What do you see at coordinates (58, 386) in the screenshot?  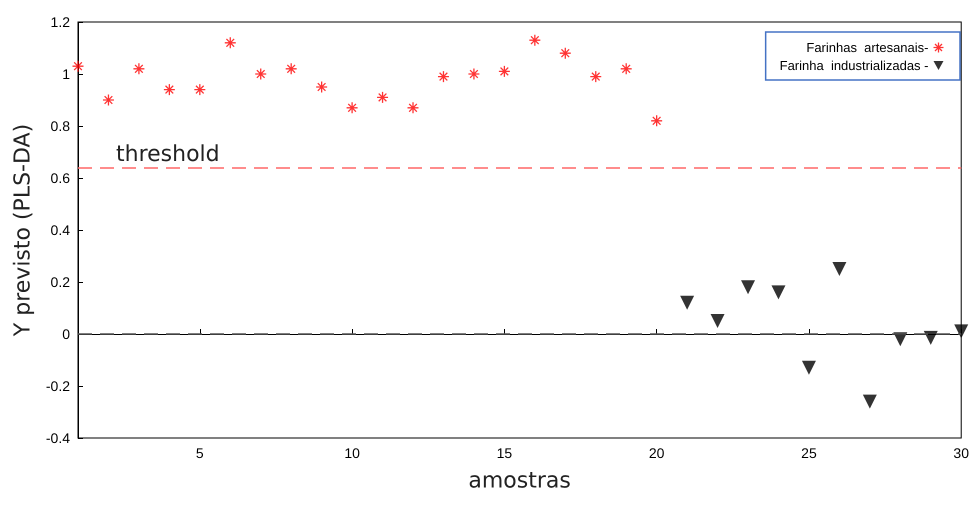 I see `y-tick-label: -0.2` at bounding box center [58, 386].